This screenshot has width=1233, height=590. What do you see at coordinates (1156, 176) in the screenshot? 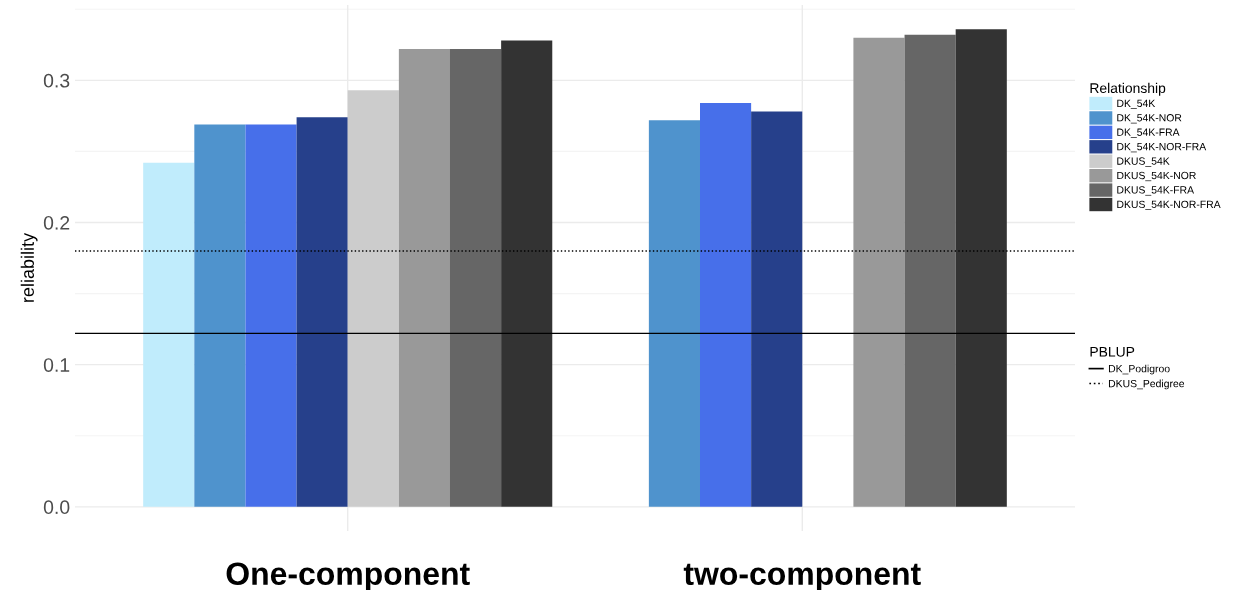
I see `legend-label: DKUS_54K-NOR` at bounding box center [1156, 176].